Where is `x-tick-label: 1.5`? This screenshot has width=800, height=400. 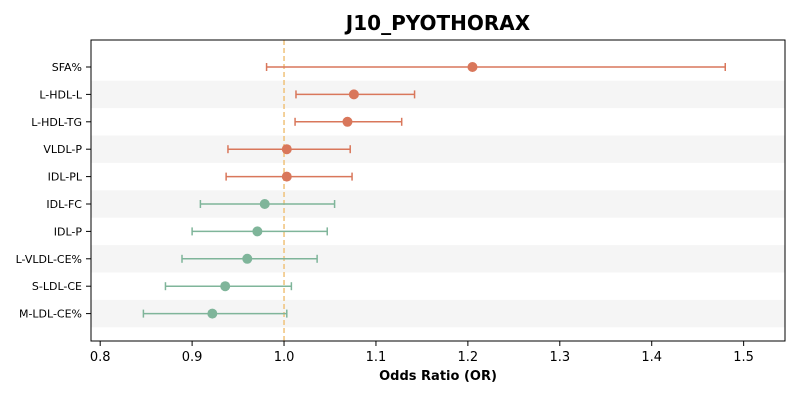
x-tick-label: 1.5 is located at coordinates (743, 357).